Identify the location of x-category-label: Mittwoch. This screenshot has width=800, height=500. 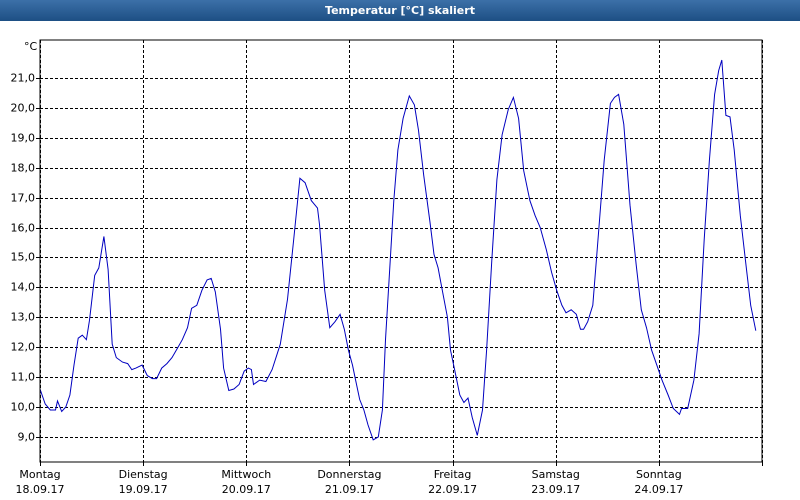
(246, 474).